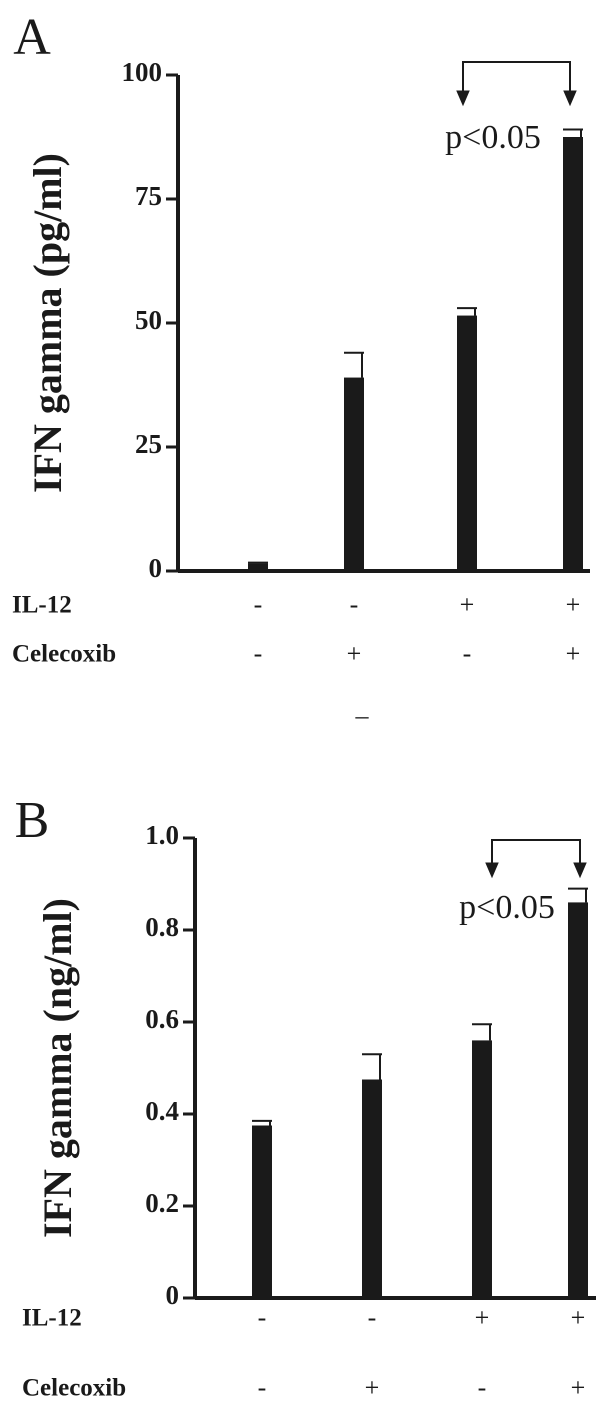 The height and width of the screenshot is (1406, 600). I want to click on panel-label: A, so click(32, 37).